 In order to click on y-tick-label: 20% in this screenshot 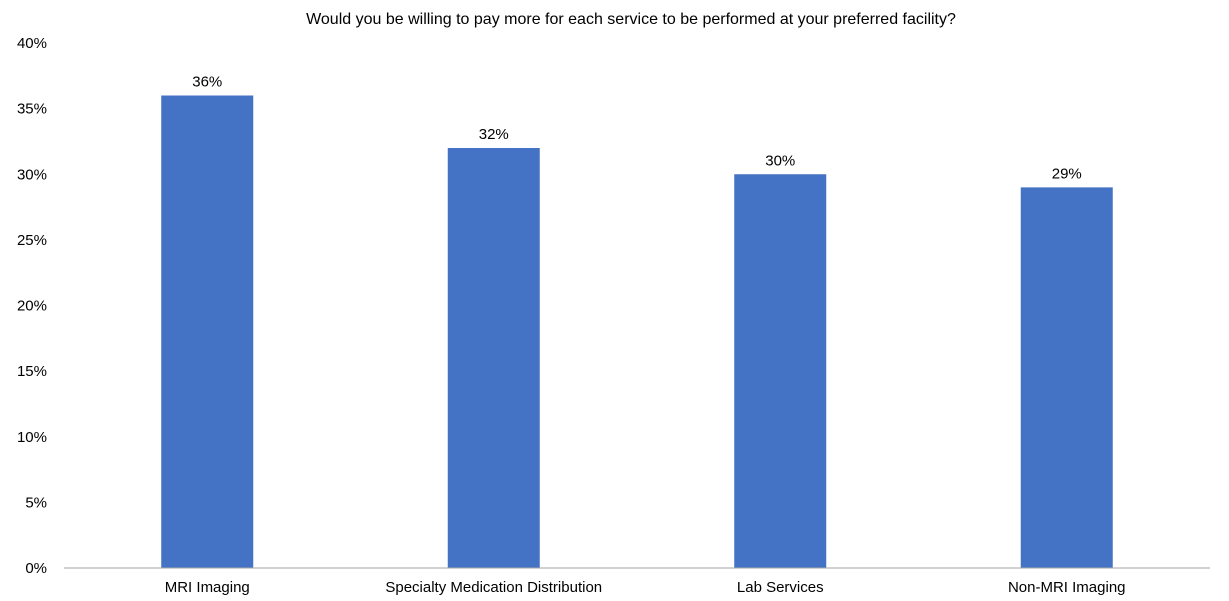, I will do `click(32, 306)`.